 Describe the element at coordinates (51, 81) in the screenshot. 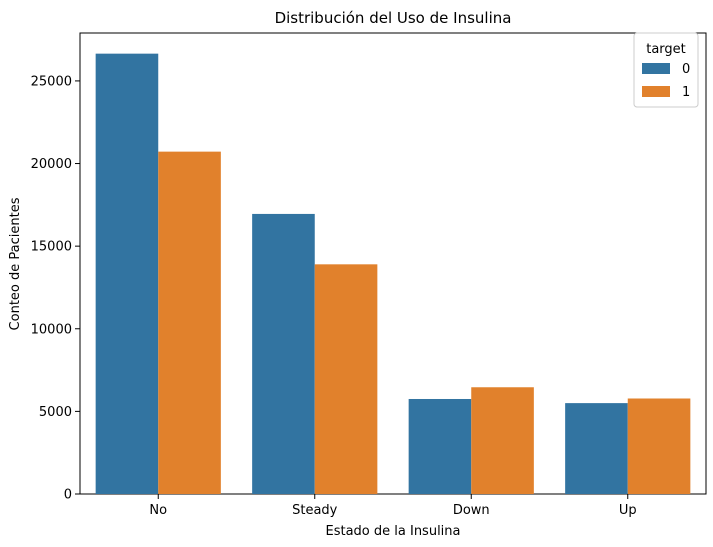

I see `y-tick-label: 25000` at that location.